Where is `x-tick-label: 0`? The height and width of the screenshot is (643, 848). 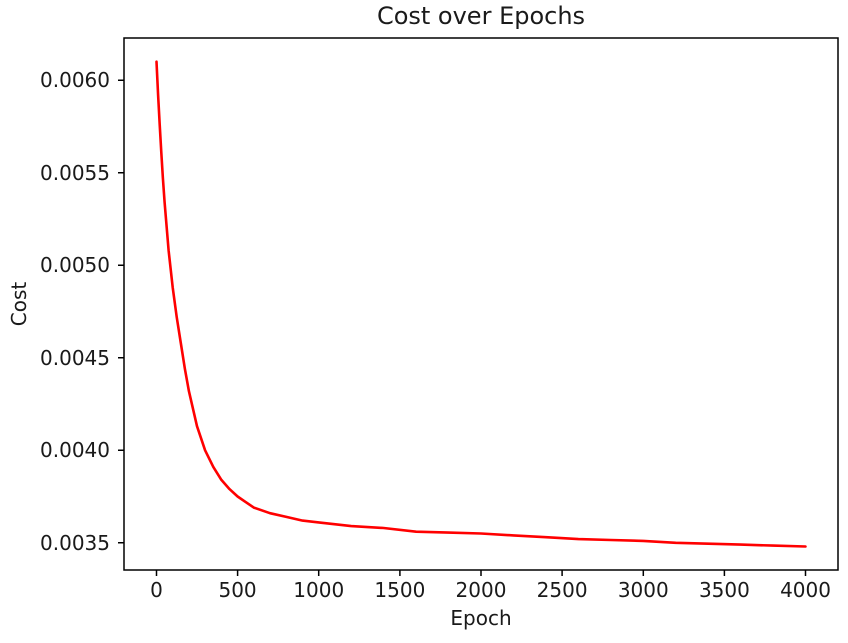 x-tick-label: 0 is located at coordinates (156, 590).